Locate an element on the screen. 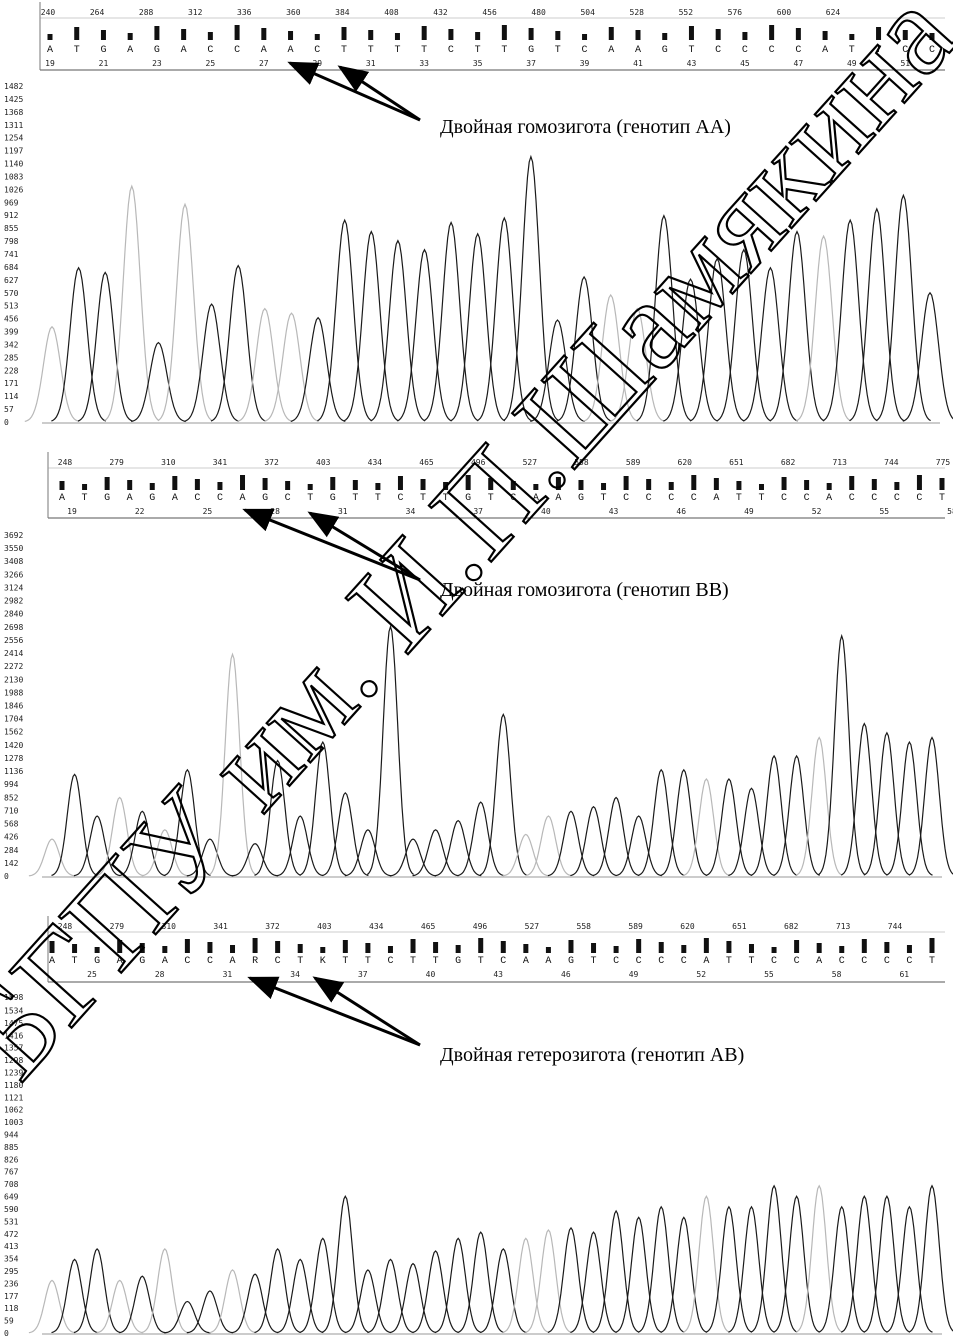 This screenshot has width=953, height=1338. scan-number: 372 is located at coordinates (272, 926).